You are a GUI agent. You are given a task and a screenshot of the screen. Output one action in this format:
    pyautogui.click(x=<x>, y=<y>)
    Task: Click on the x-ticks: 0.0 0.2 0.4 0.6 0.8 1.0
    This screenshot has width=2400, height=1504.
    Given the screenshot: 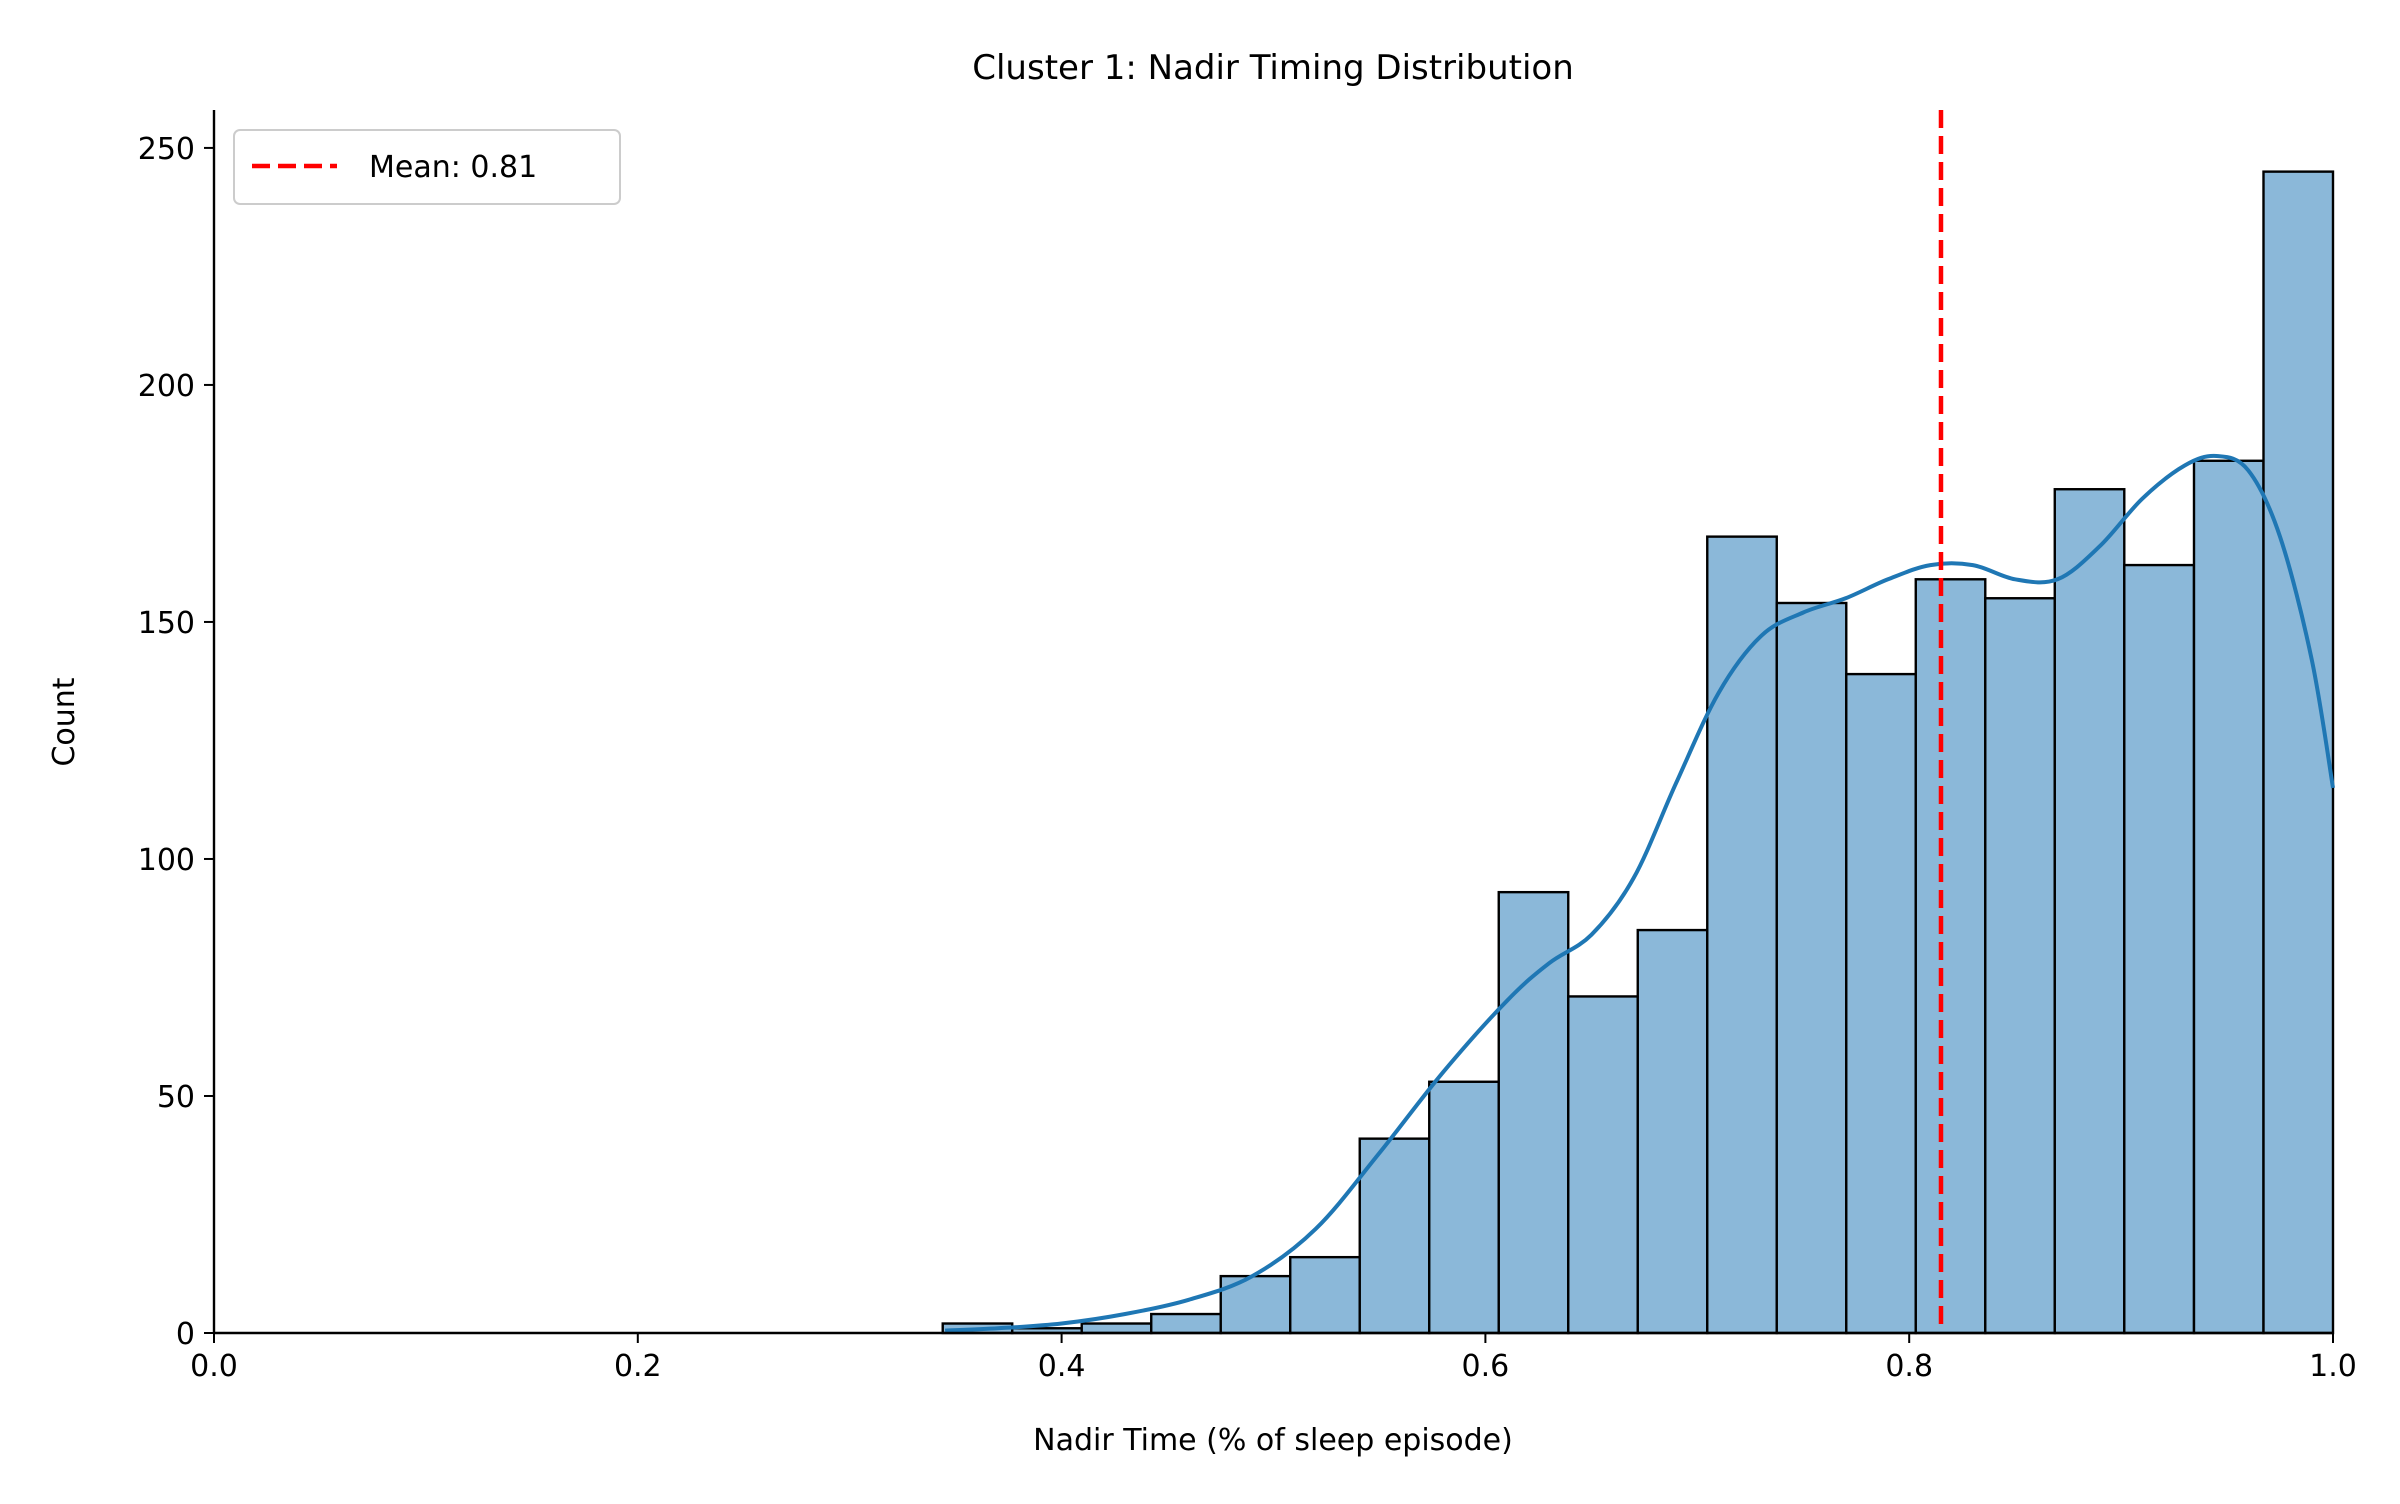 What is the action you would take?
    pyautogui.click(x=1273, y=1358)
    